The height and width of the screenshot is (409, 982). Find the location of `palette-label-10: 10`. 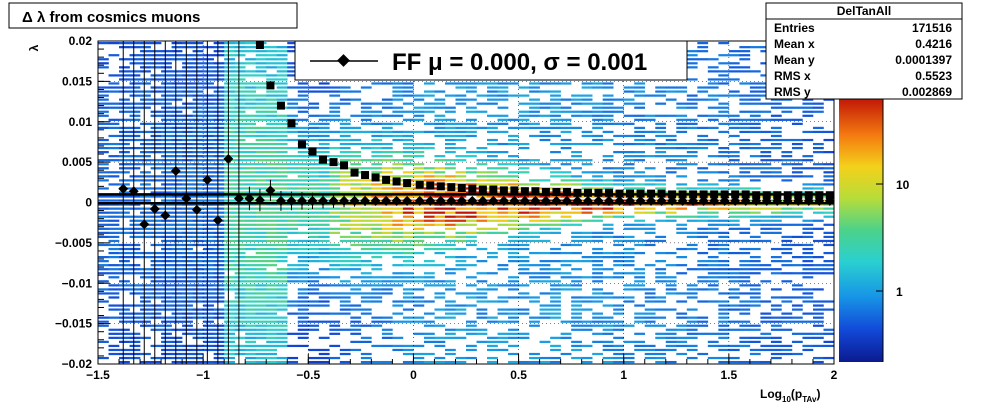

palette-label-10: 10 is located at coordinates (903, 185).